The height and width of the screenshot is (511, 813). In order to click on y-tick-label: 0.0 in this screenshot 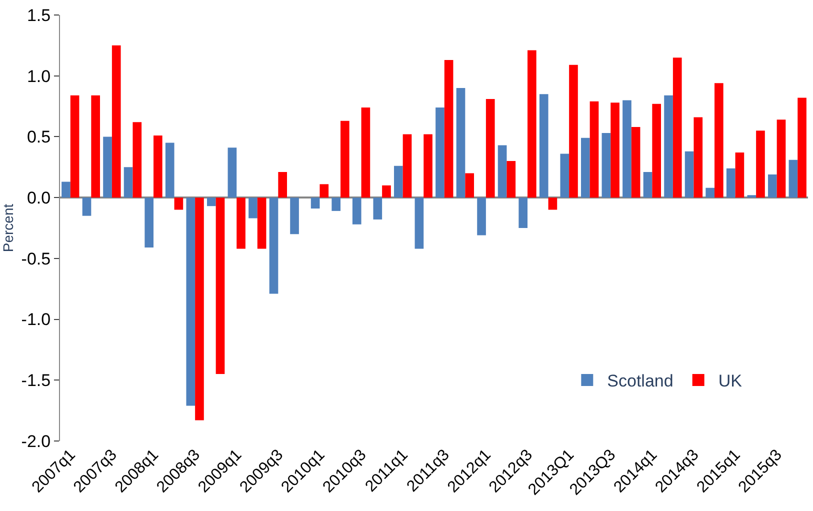, I will do `click(38, 198)`.